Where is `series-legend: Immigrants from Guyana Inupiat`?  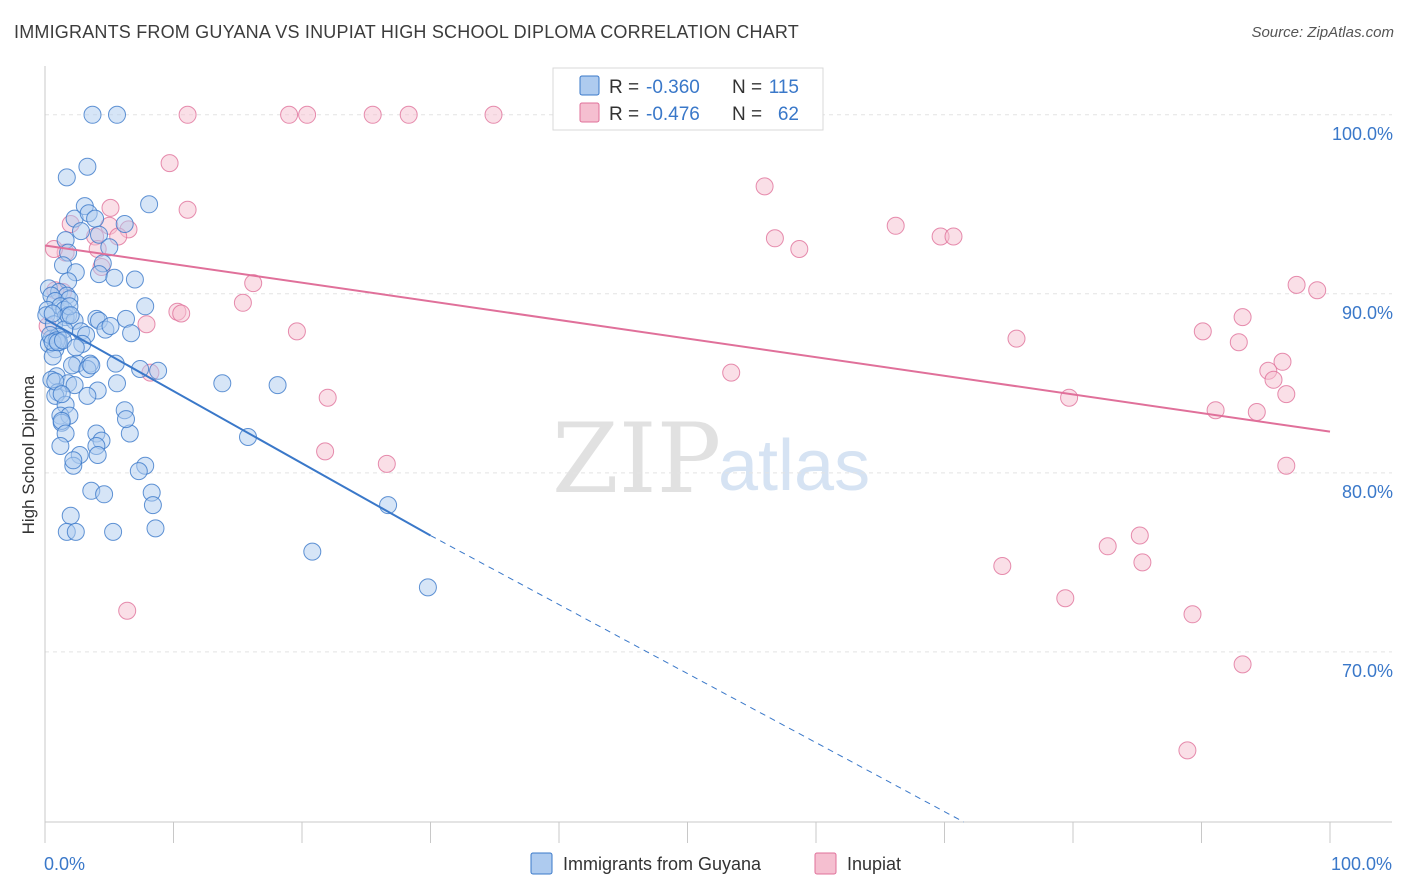
series-legend: Immigrants from Guyana Inupiat is located at coordinates (715, 863).